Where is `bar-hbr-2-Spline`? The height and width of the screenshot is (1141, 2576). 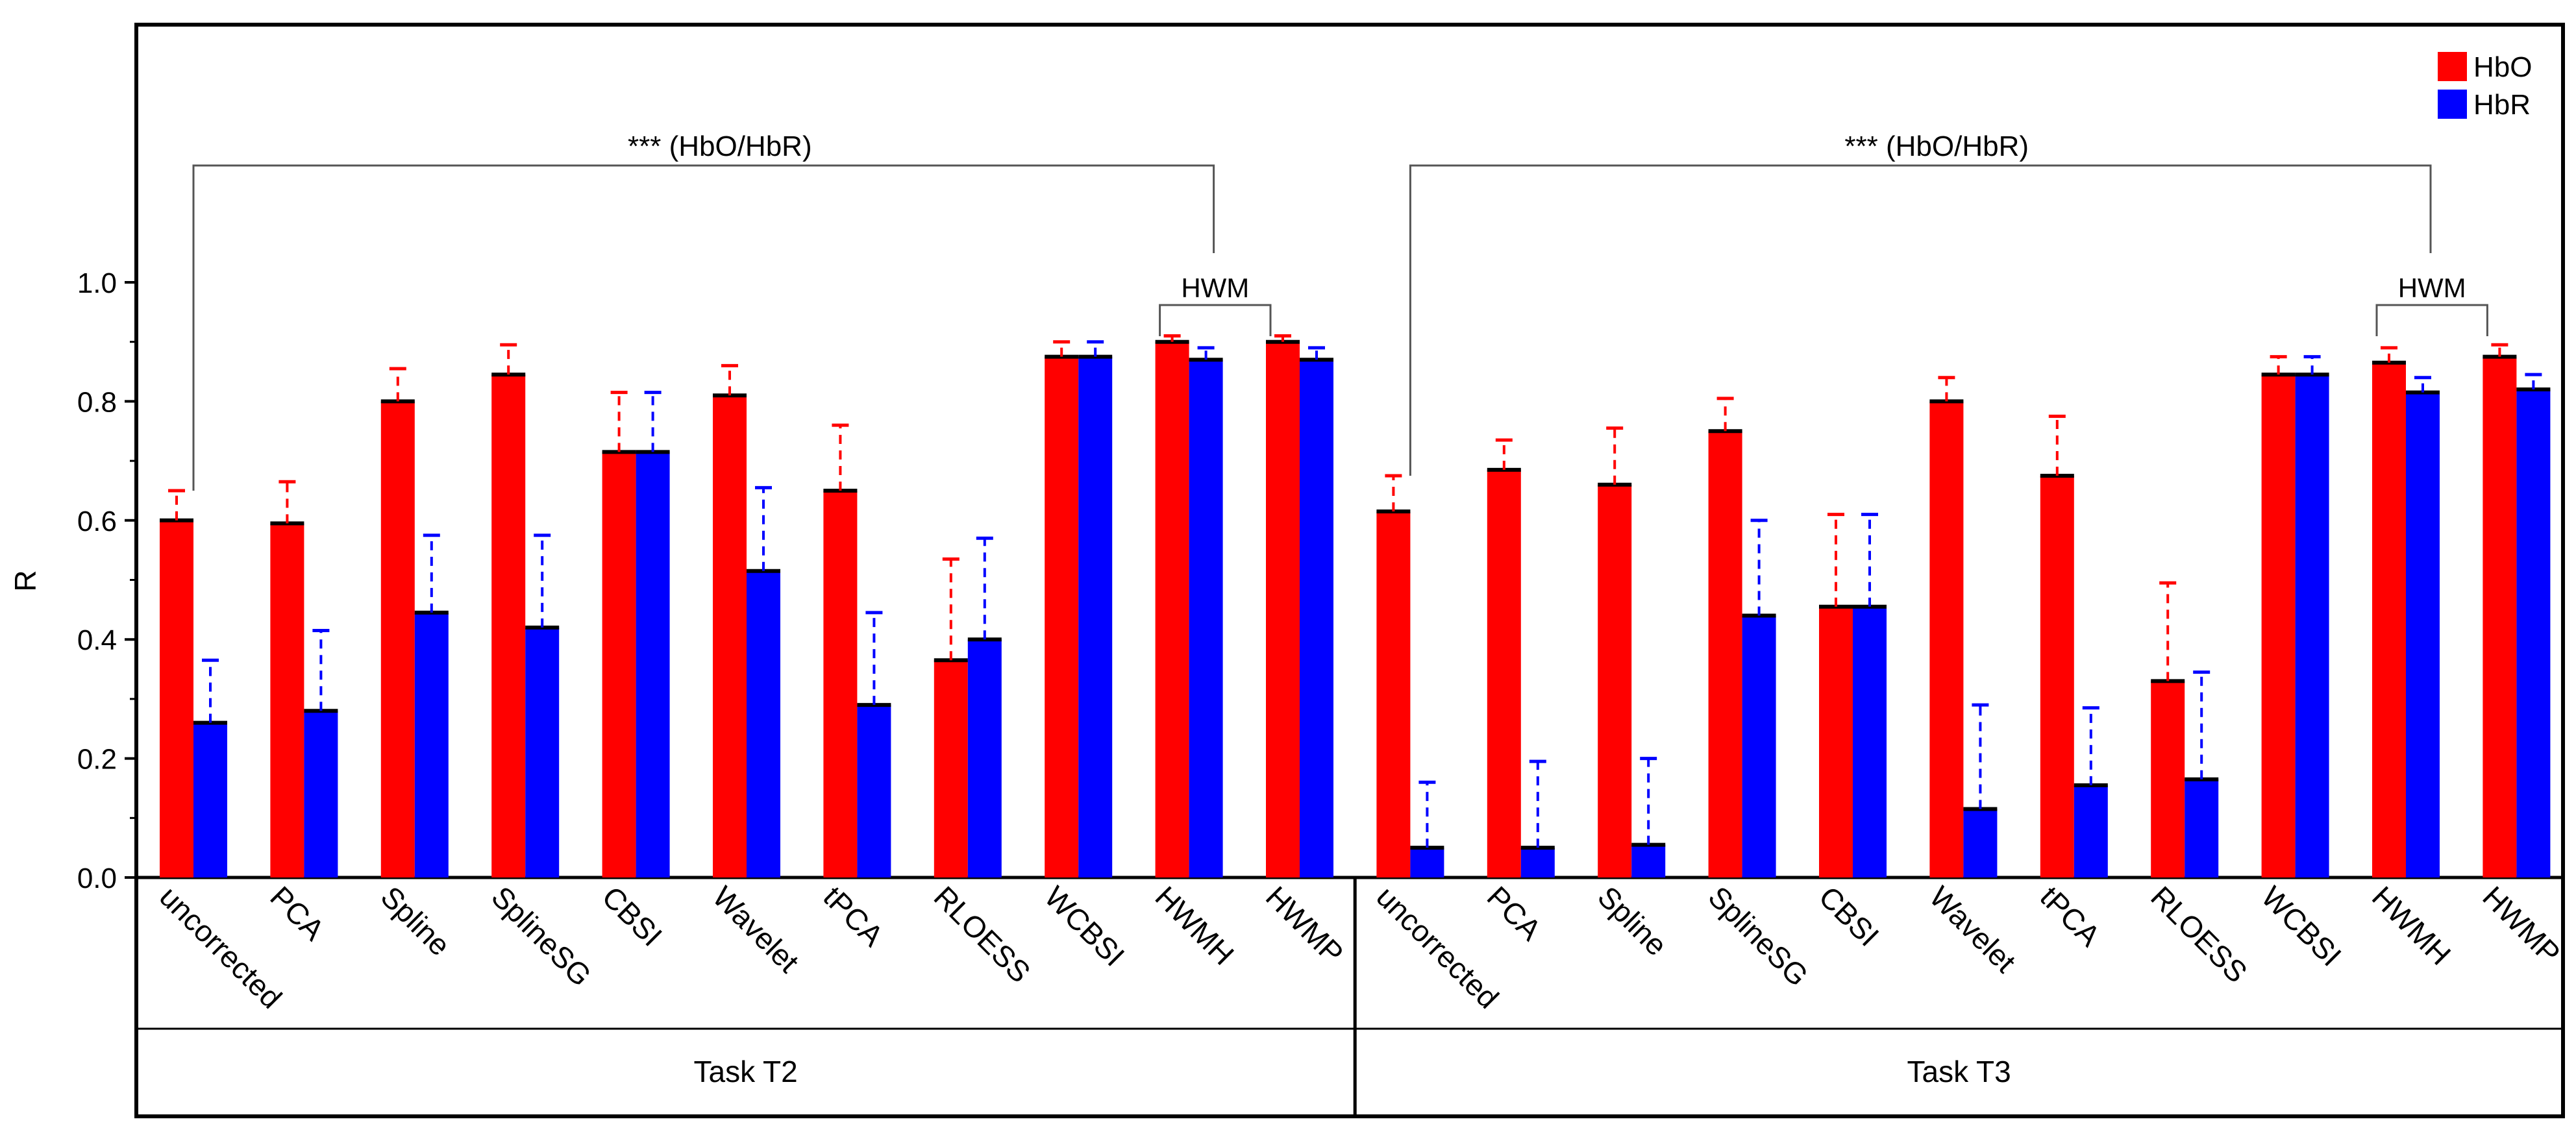 bar-hbr-2-Spline is located at coordinates (431, 744).